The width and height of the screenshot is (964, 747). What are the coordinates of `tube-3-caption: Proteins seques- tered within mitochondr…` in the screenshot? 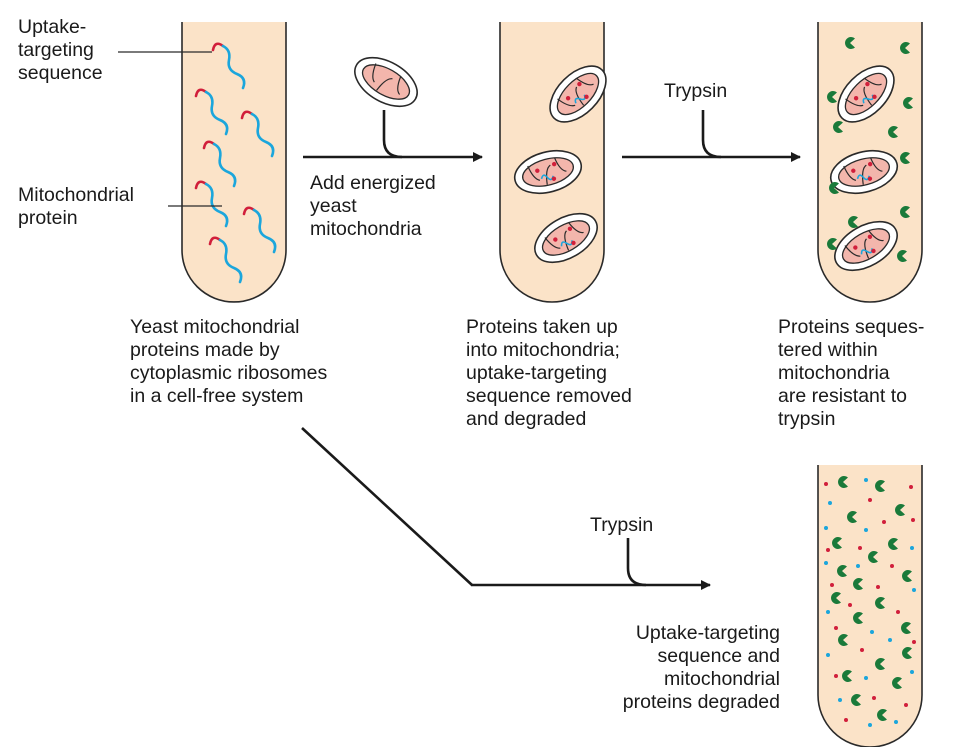 It's located at (851, 373).